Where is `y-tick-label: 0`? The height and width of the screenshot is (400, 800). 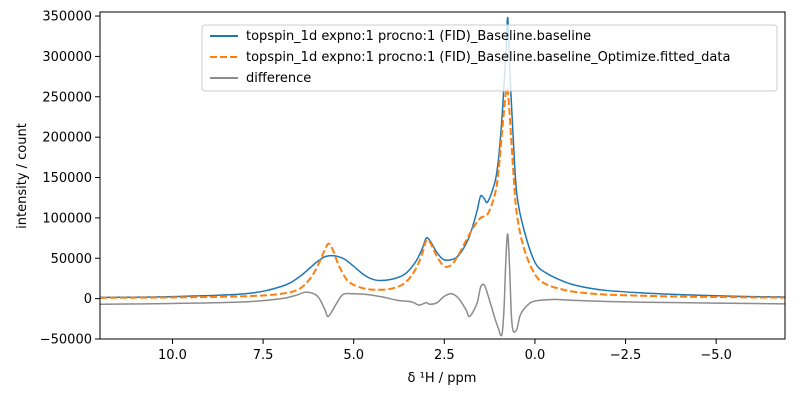
y-tick-label: 0 is located at coordinates (88, 299).